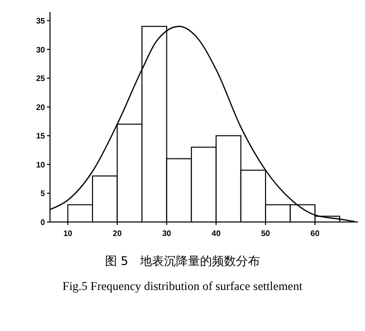 The height and width of the screenshot is (331, 365). What do you see at coordinates (117, 233) in the screenshot?
I see `x-tick-label: 20` at bounding box center [117, 233].